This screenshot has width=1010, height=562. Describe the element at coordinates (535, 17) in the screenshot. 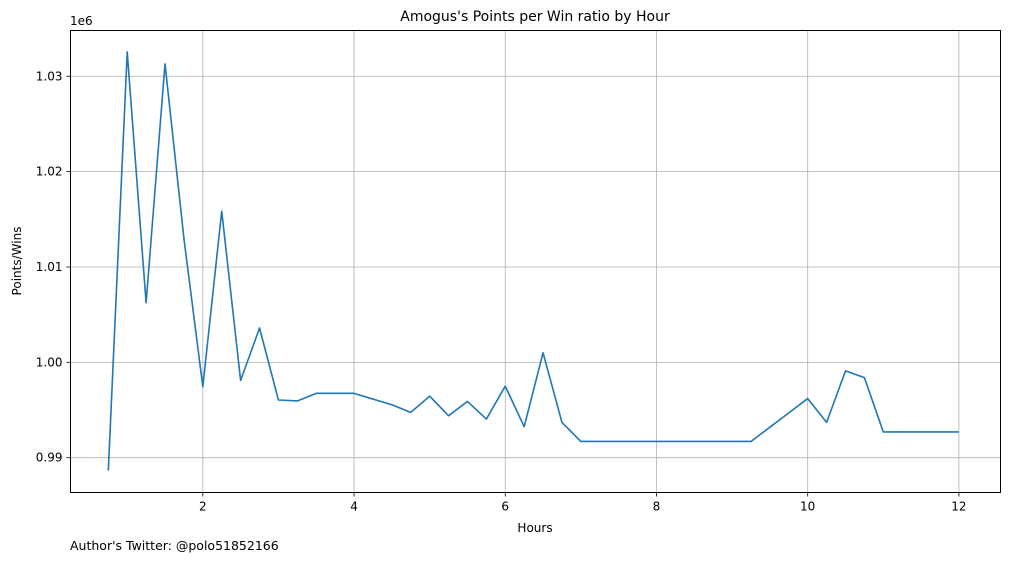

I see `chart-title: Amogus's Points per Win ratio by Hour` at that location.